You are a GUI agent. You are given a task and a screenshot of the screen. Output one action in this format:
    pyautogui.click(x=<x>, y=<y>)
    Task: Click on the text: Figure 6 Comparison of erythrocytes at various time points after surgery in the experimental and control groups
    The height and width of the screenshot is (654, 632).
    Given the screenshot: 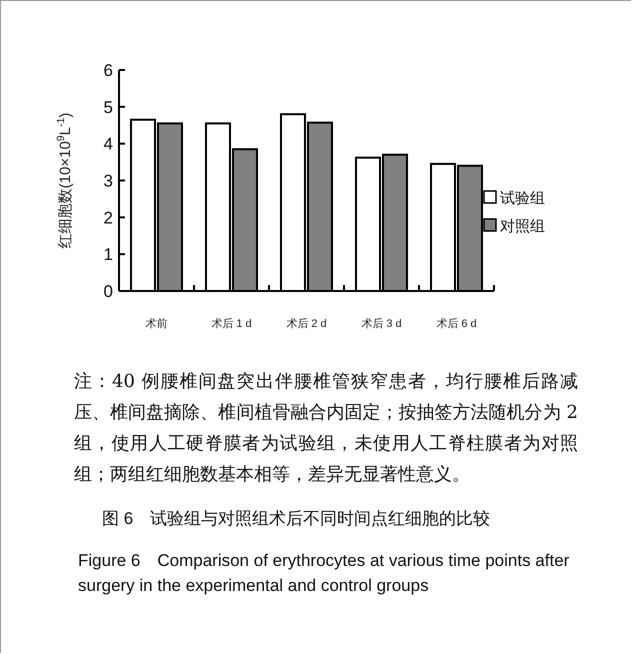 What is the action you would take?
    pyautogui.click(x=324, y=573)
    